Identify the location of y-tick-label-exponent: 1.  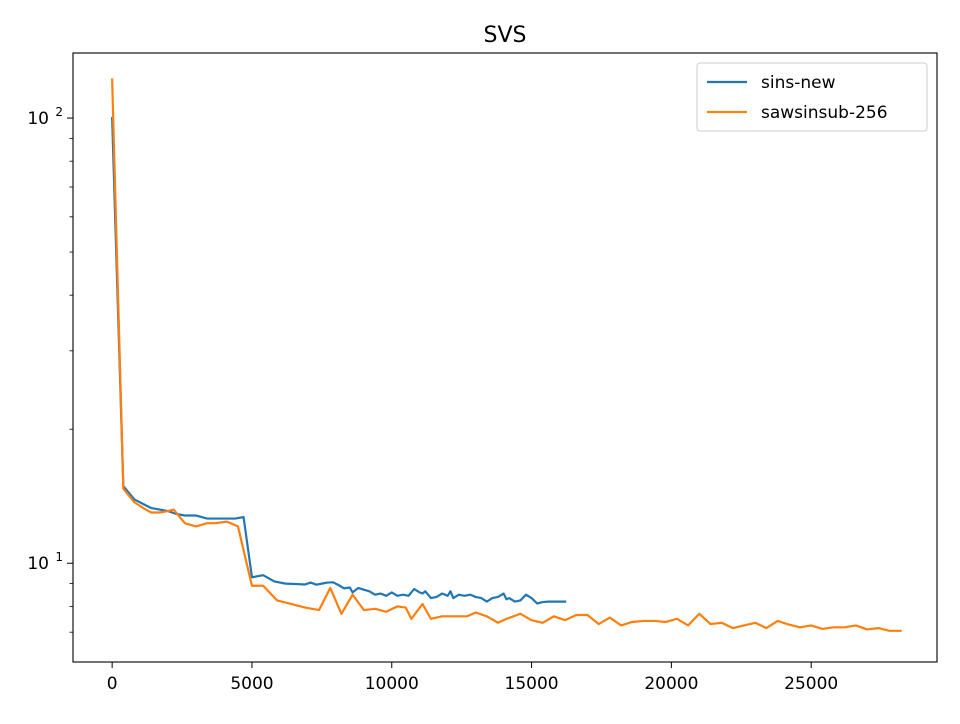
(59, 557).